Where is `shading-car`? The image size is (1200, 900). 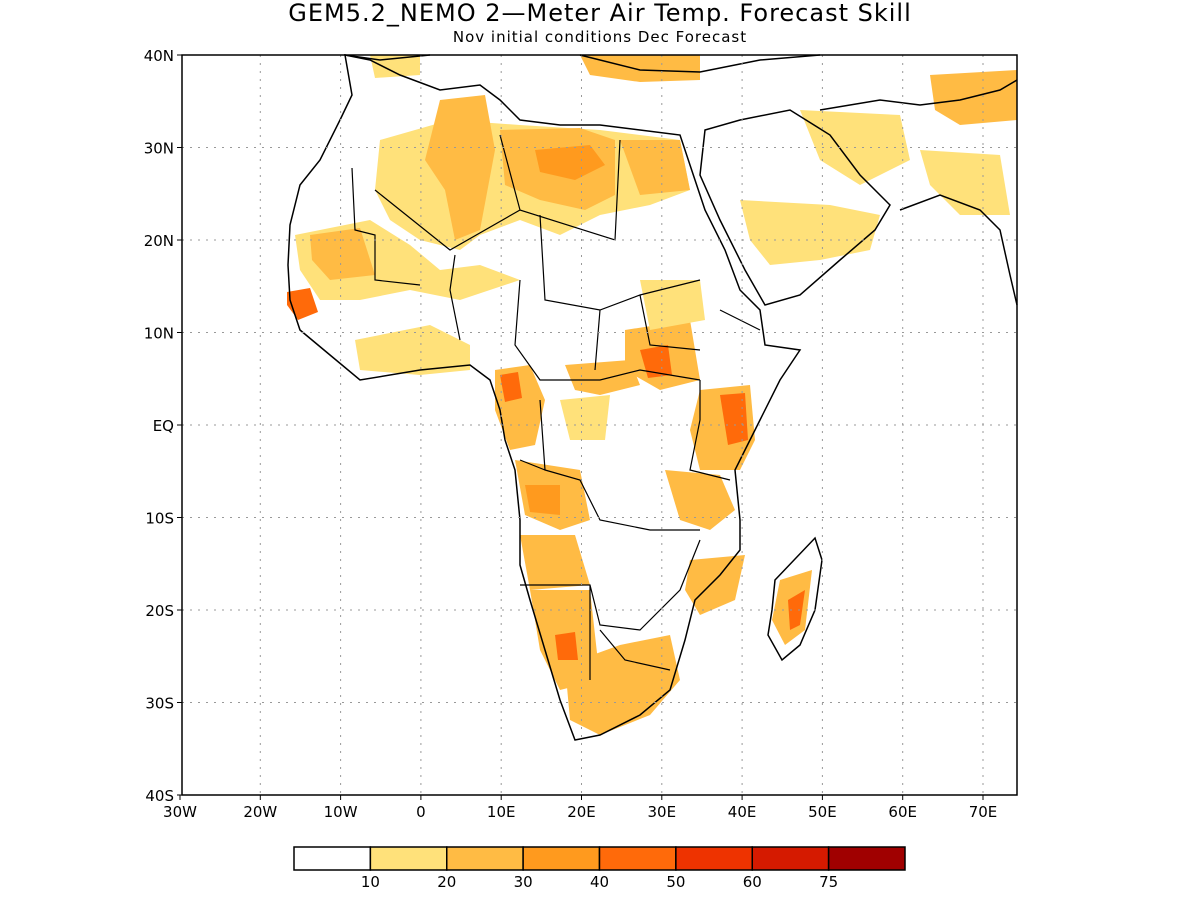 shading-car is located at coordinates (602, 377).